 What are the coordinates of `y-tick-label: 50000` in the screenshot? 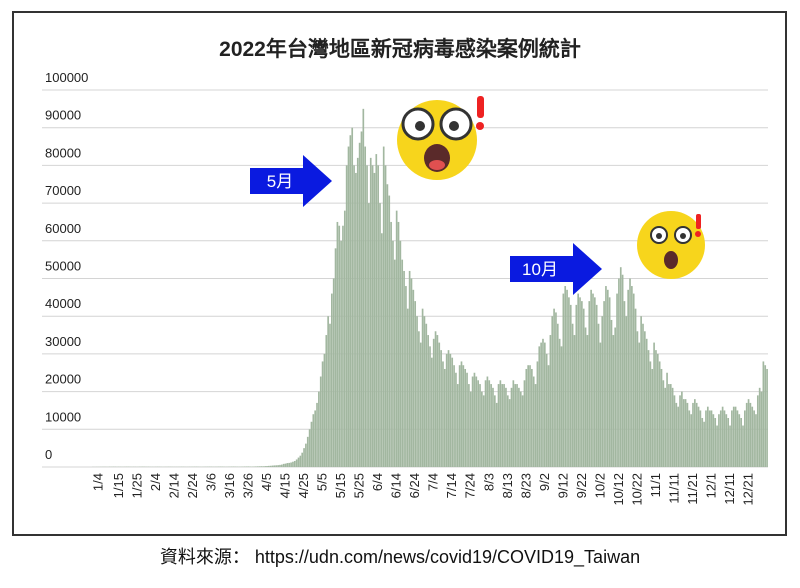 It's located at (63, 266).